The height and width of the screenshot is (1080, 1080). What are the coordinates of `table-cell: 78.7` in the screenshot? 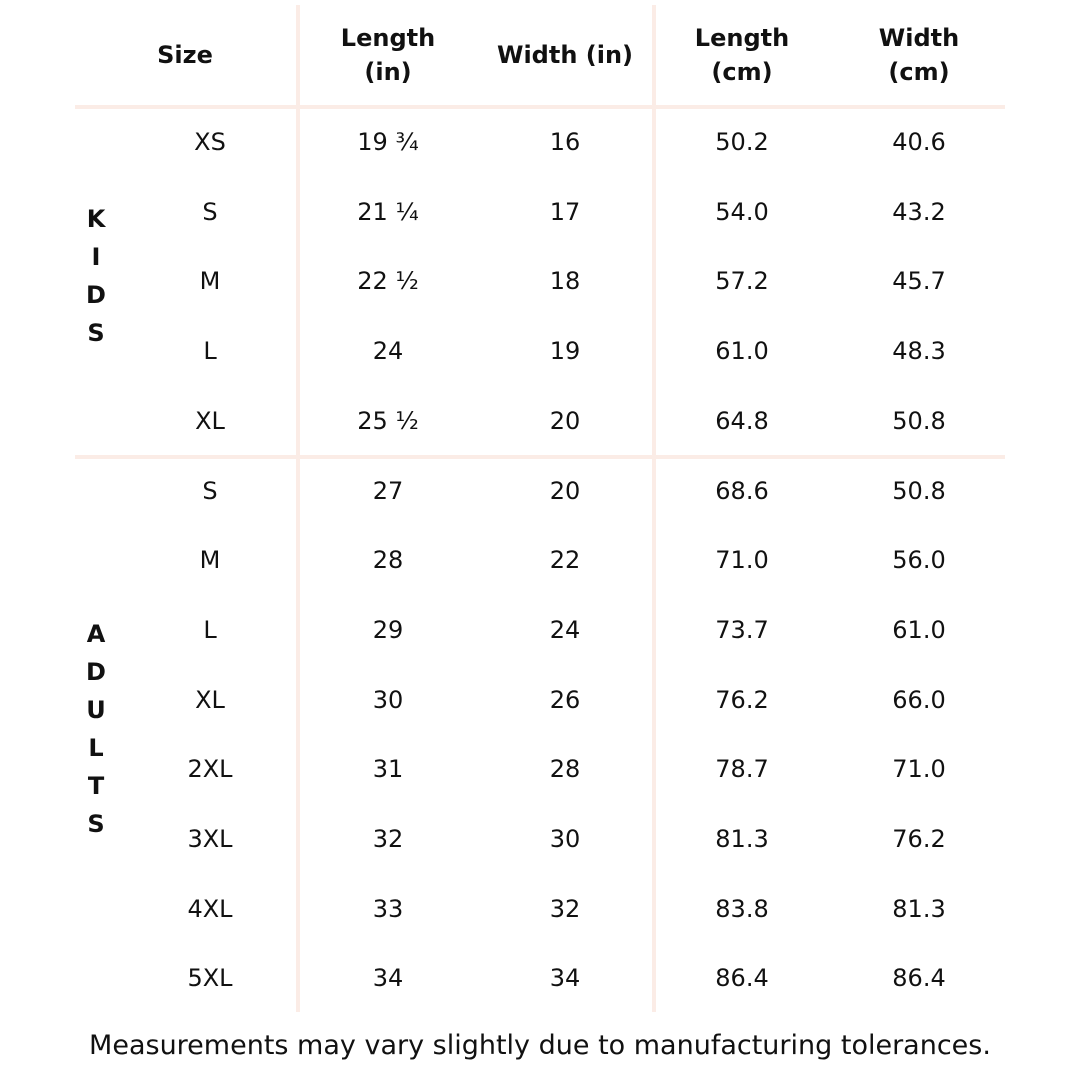 It's located at (742, 769).